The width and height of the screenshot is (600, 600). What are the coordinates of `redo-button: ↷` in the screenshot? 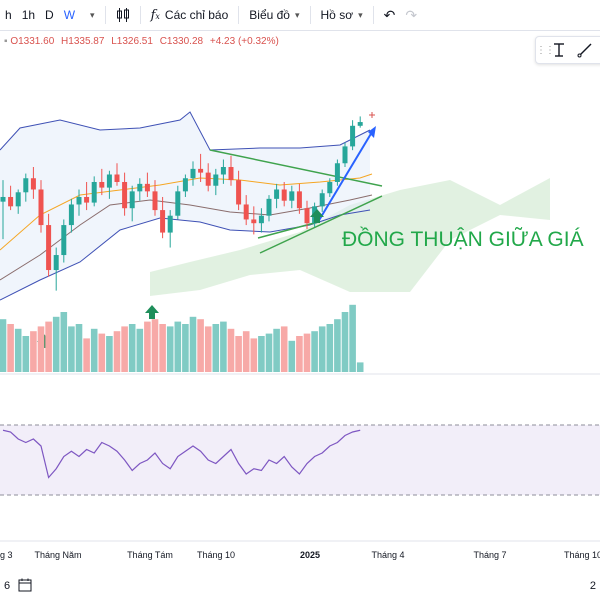 It's located at (411, 15).